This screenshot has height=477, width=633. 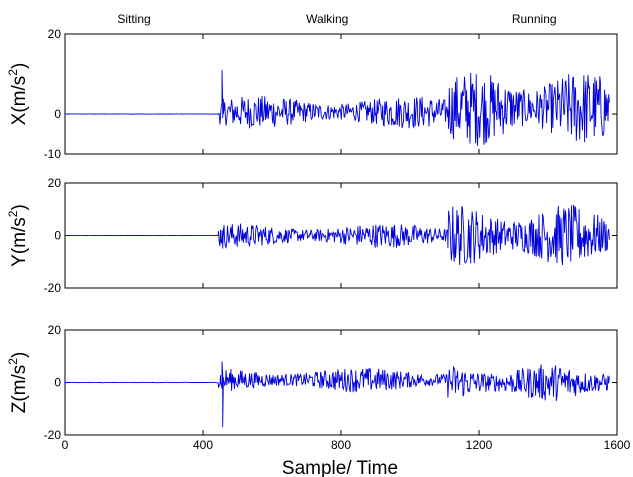 What do you see at coordinates (19, 389) in the screenshot?
I see `y-axis-label-main: Z(m/s` at bounding box center [19, 389].